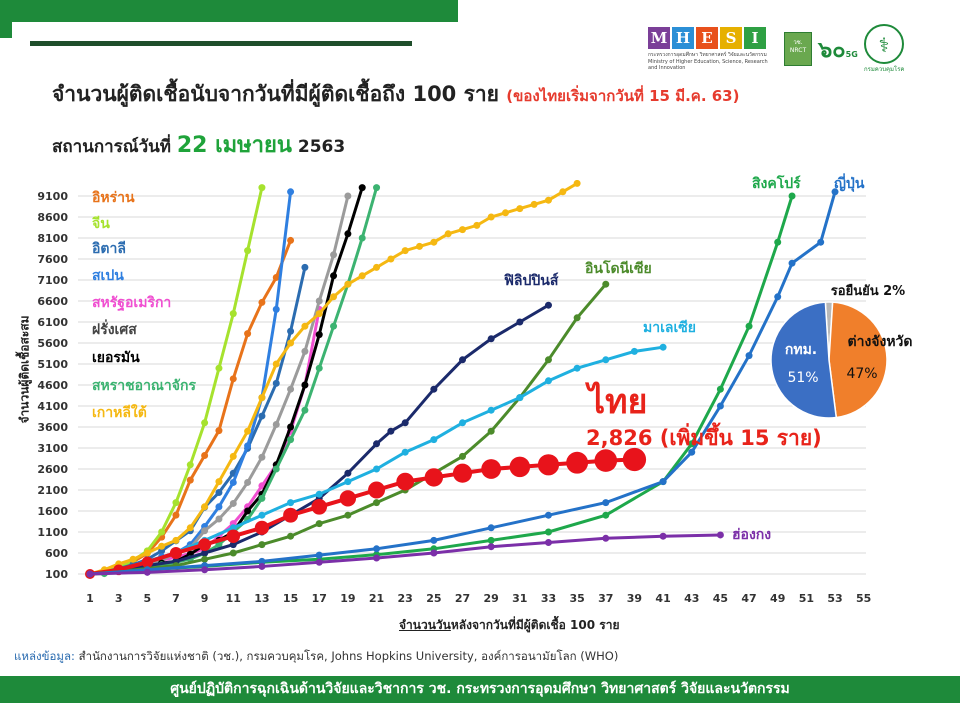  Describe the element at coordinates (519, 598) in the screenshot. I see `x-tick-label: 31` at that location.